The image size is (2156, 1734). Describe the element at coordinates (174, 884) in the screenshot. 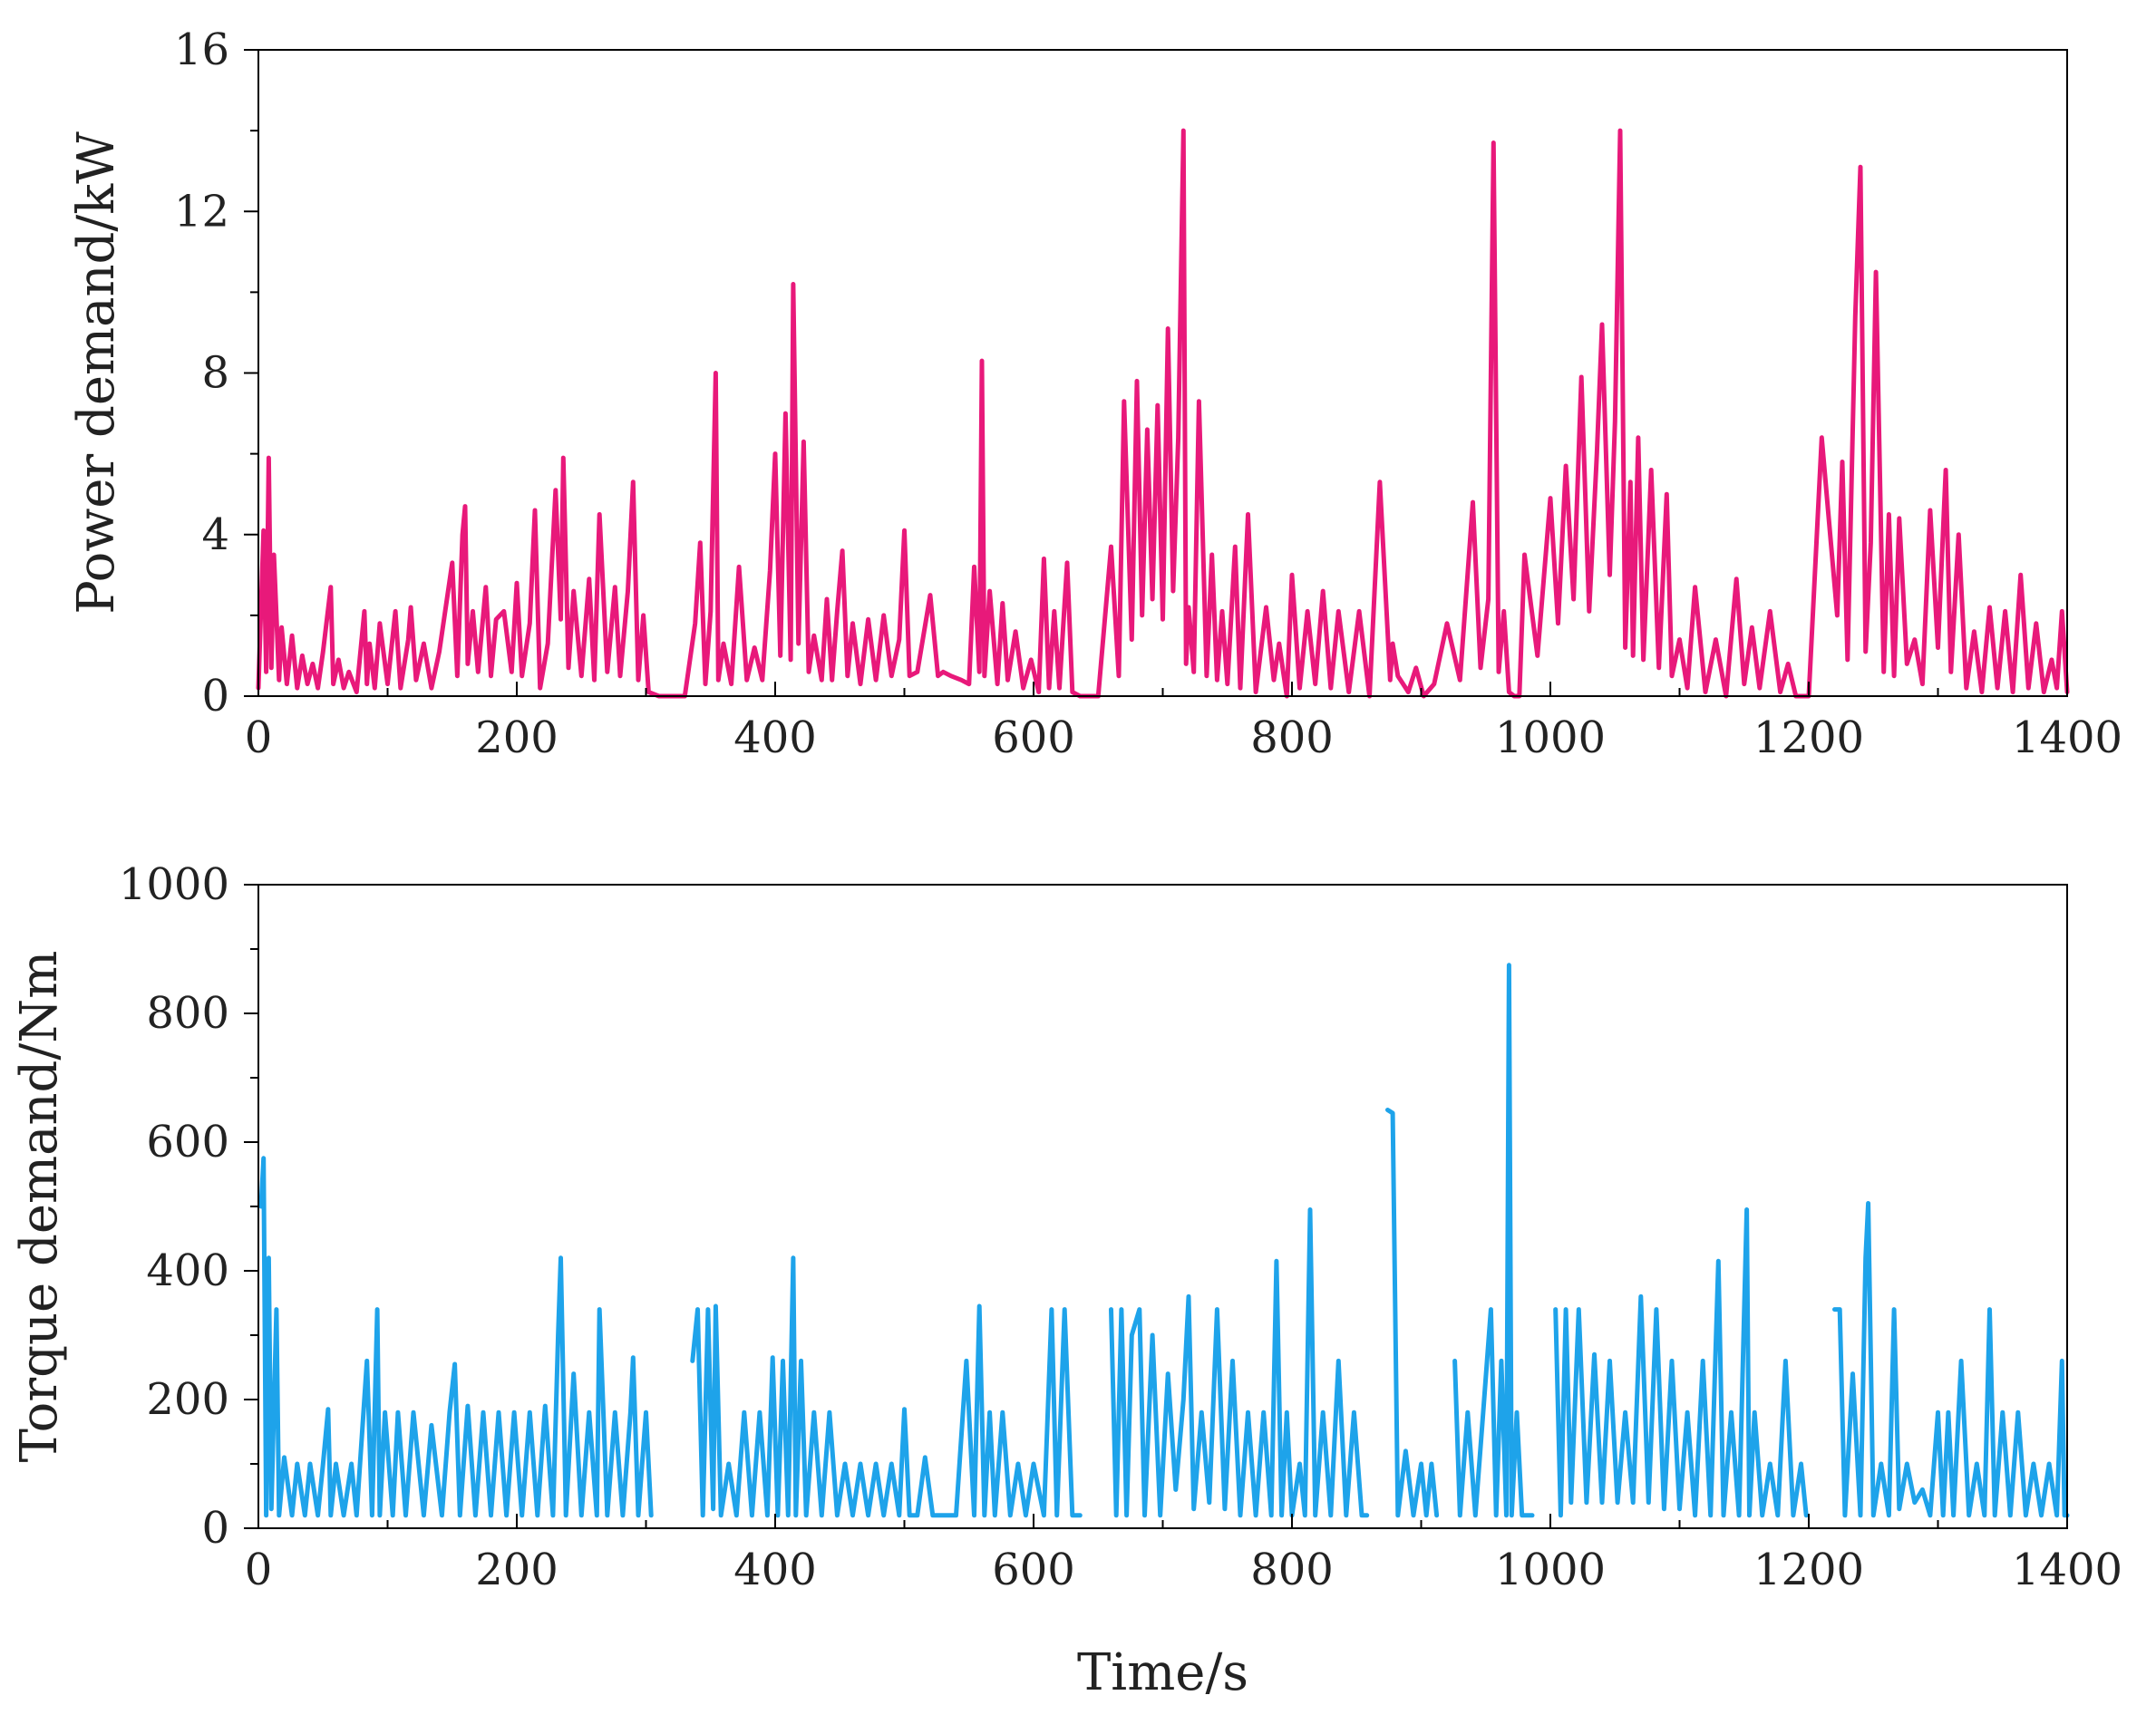

I see `torque-y-tick-label: 1000` at that location.